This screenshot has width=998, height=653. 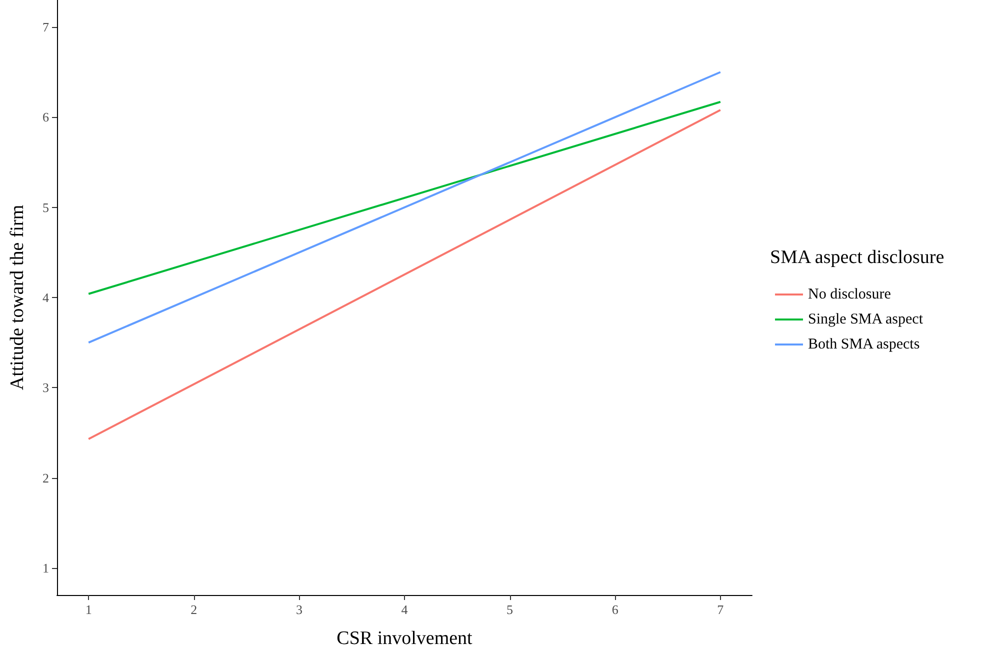 I want to click on x-tick-label: 2, so click(x=194, y=609).